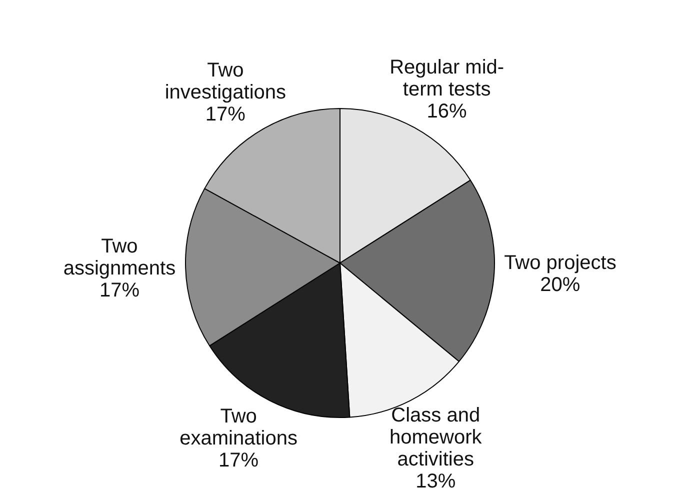 The width and height of the screenshot is (680, 498). Describe the element at coordinates (239, 427) in the screenshot. I see `slice-label: Two examinations` at that location.